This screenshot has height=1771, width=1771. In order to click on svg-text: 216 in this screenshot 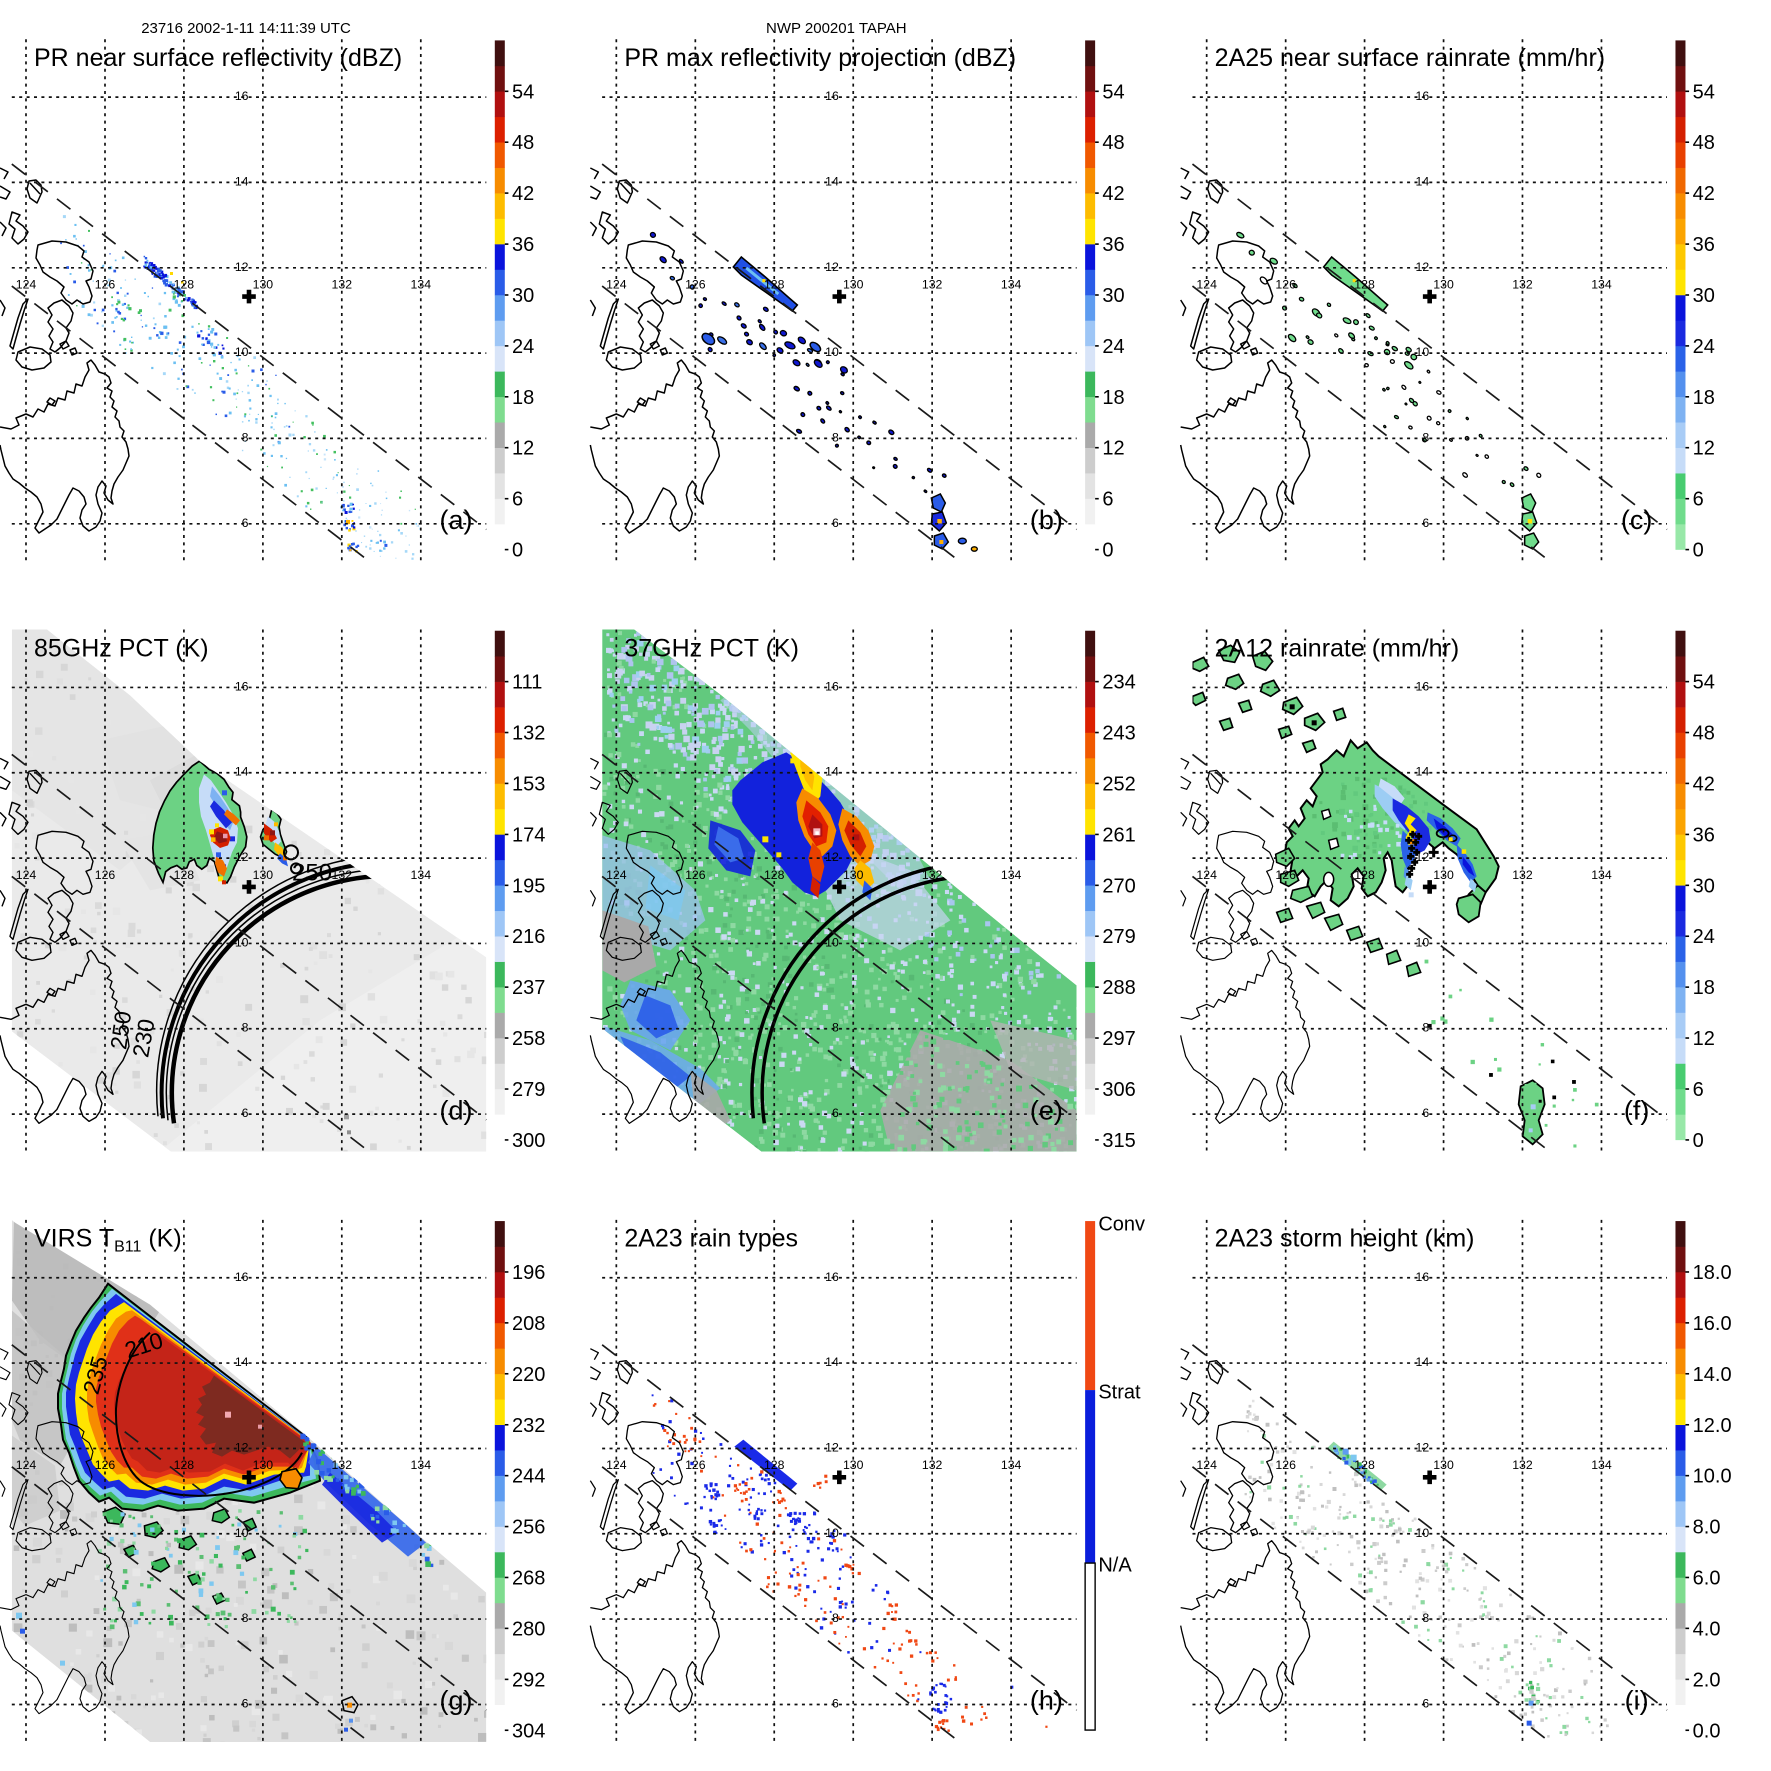, I will do `click(528, 937)`.